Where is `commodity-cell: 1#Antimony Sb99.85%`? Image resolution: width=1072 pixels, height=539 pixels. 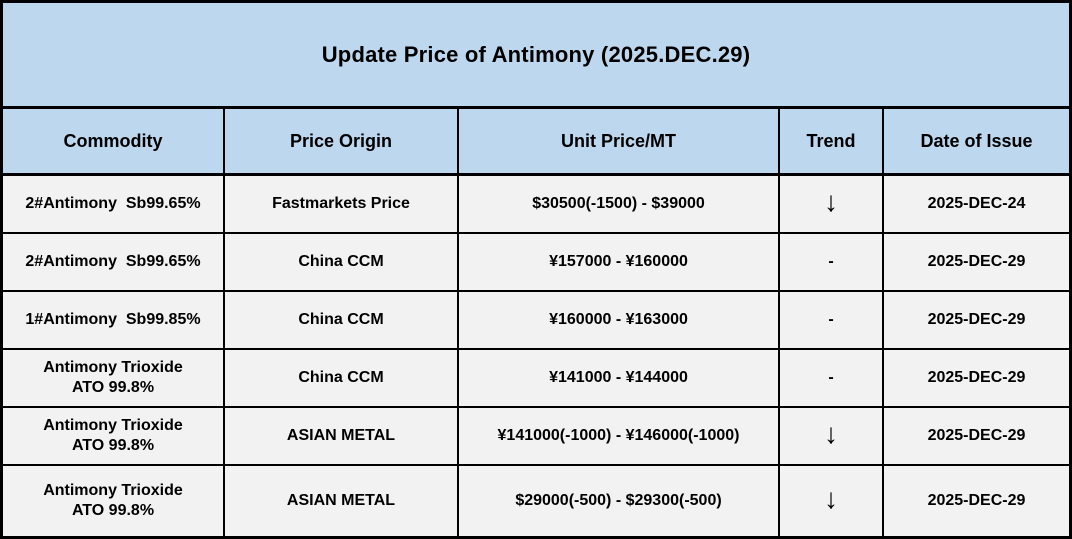 commodity-cell: 1#Antimony Sb99.85% is located at coordinates (114, 320).